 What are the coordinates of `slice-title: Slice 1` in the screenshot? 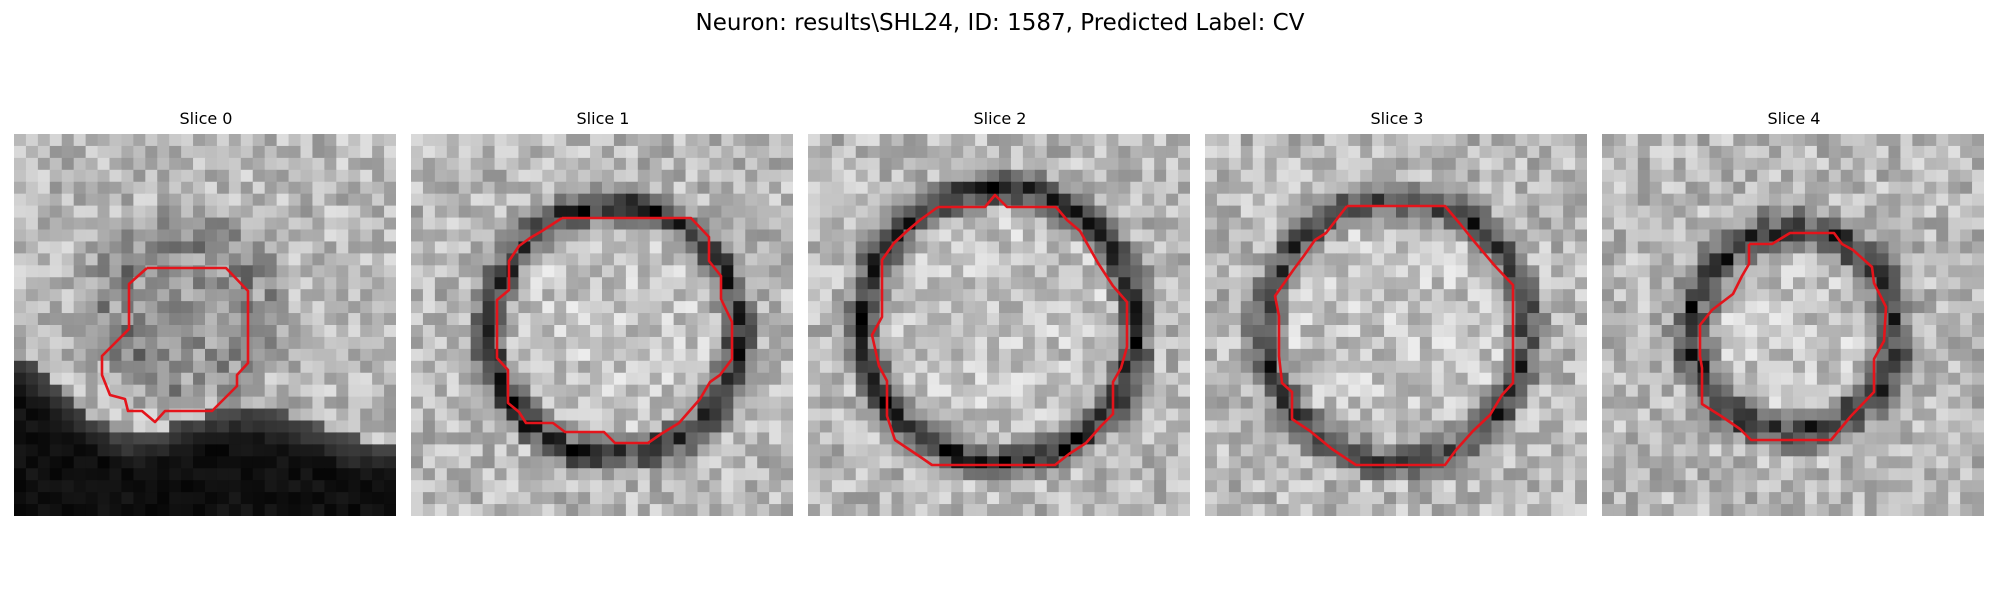 It's located at (603, 118).